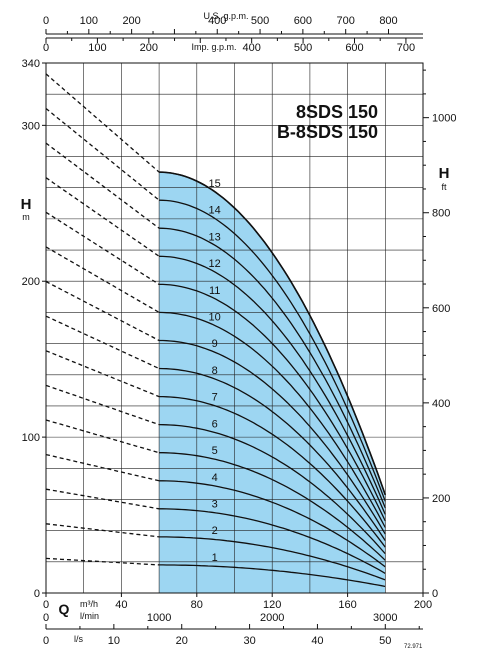 The width and height of the screenshot is (485, 655). I want to click on y-left-unit: m, so click(26, 217).